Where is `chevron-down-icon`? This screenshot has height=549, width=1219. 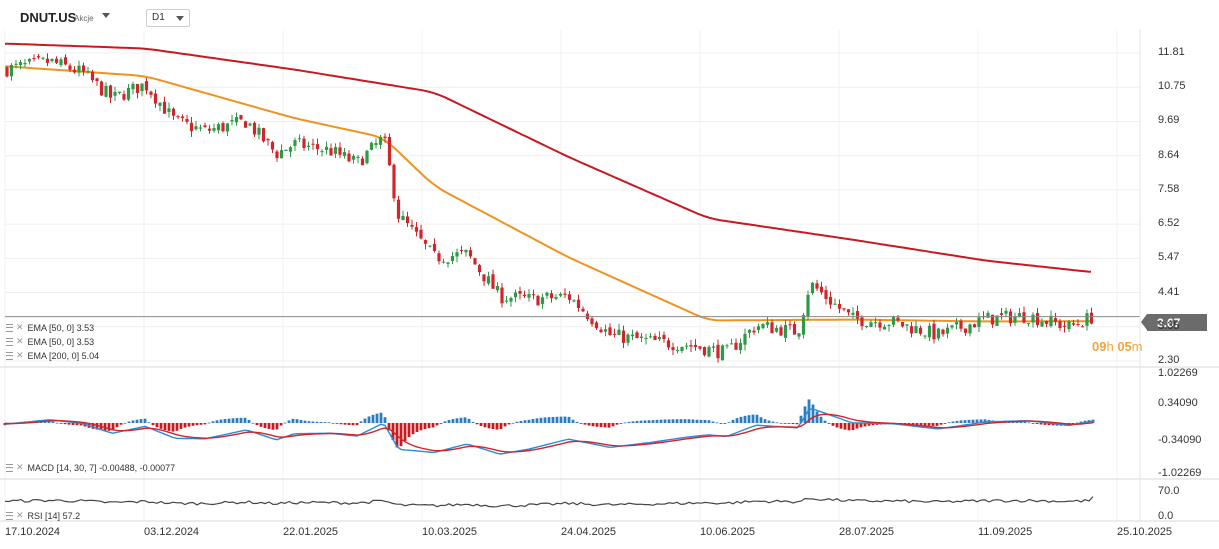
chevron-down-icon is located at coordinates (106, 15).